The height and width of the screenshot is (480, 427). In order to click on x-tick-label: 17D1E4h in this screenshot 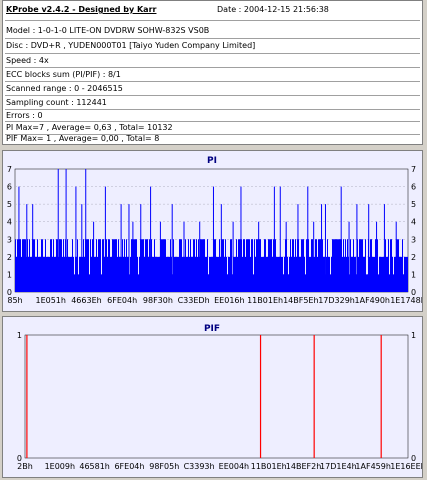, I will do `click(338, 466)`.